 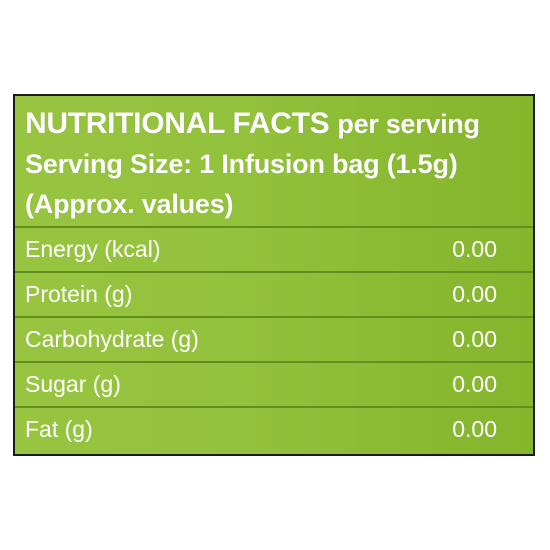 I want to click on nutrient-label: Protein (g), so click(x=79, y=294).